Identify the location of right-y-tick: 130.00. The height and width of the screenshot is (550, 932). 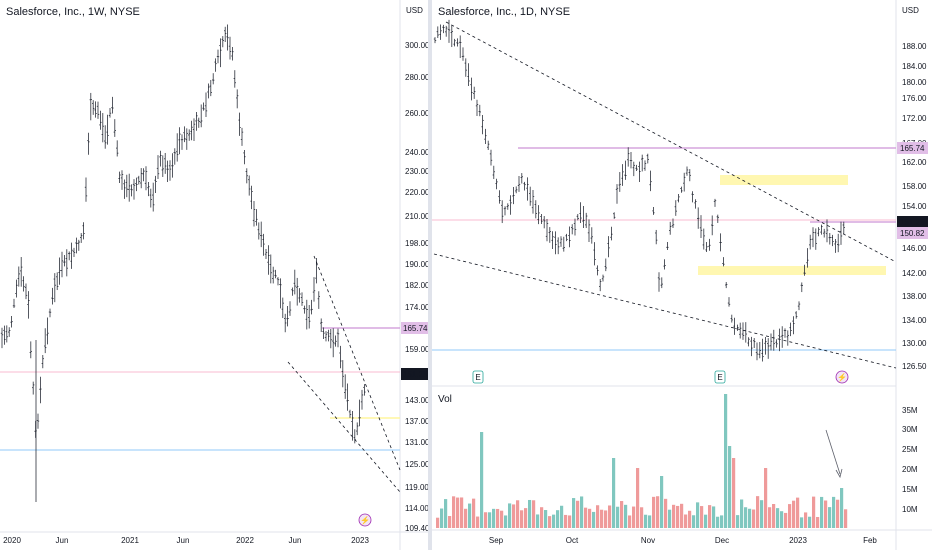
(914, 343).